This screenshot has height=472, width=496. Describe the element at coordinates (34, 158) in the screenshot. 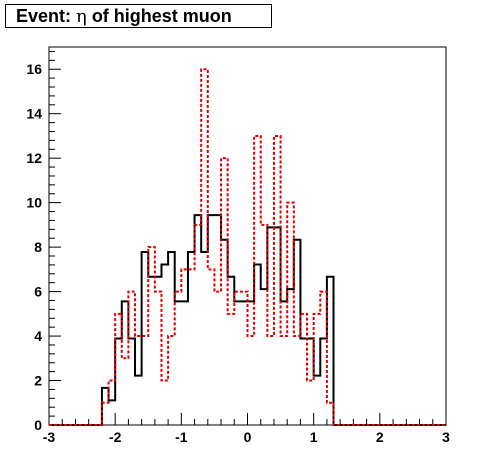

I see `y-tick-label: 12` at that location.